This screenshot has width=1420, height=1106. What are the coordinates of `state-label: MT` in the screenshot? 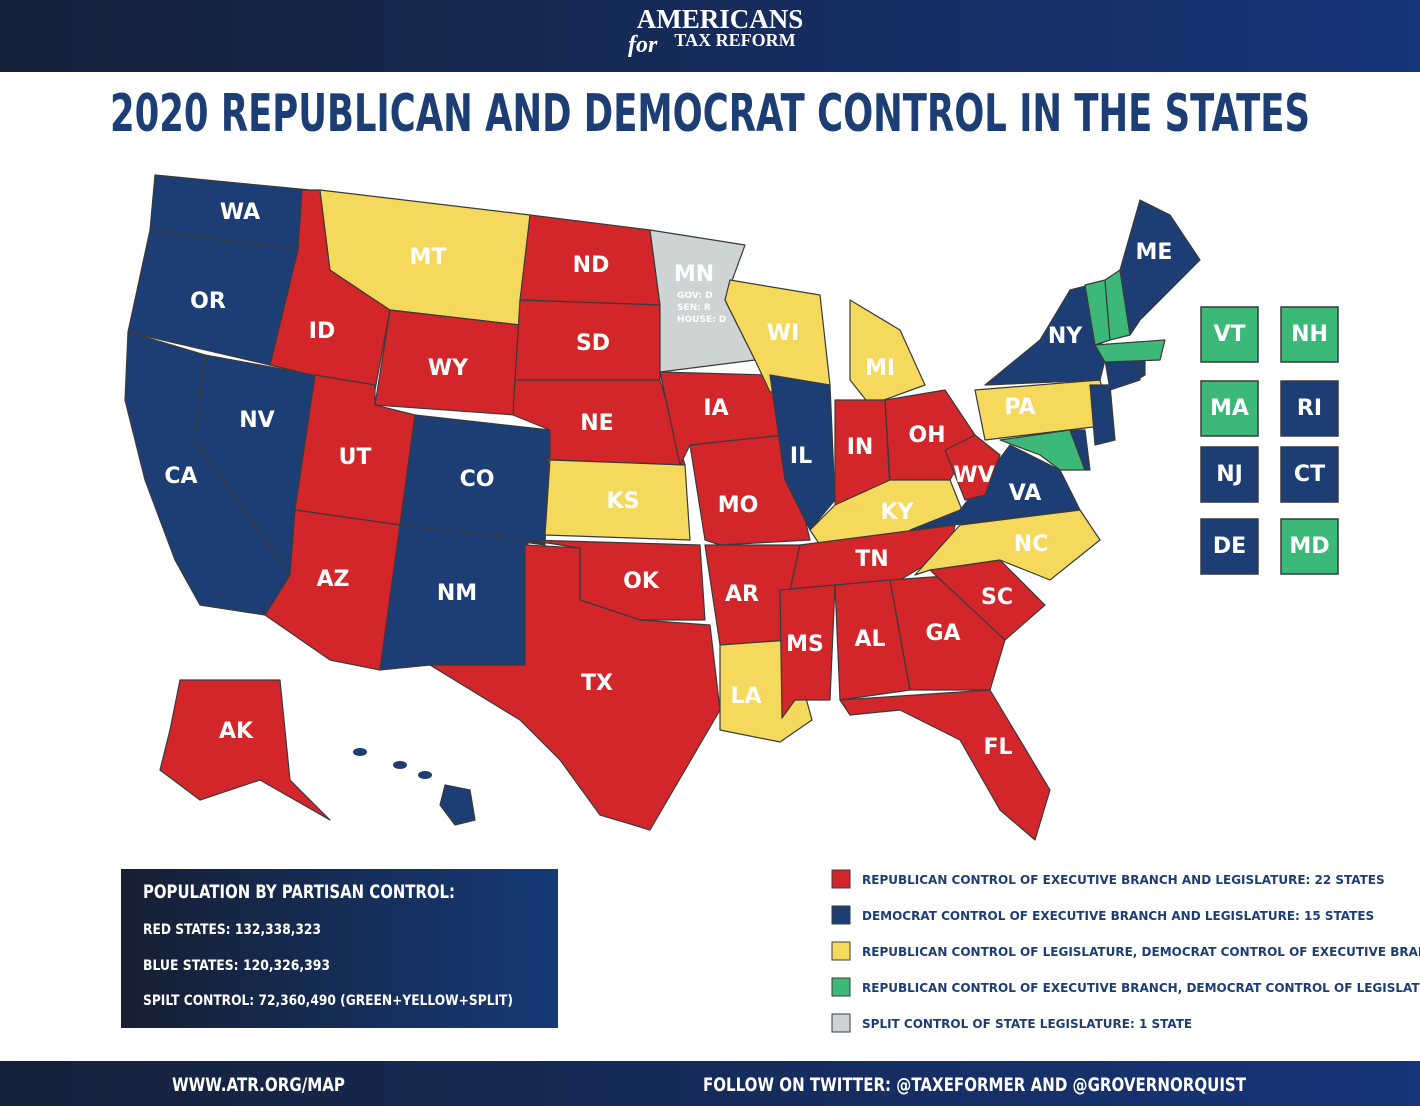 It's located at (428, 257).